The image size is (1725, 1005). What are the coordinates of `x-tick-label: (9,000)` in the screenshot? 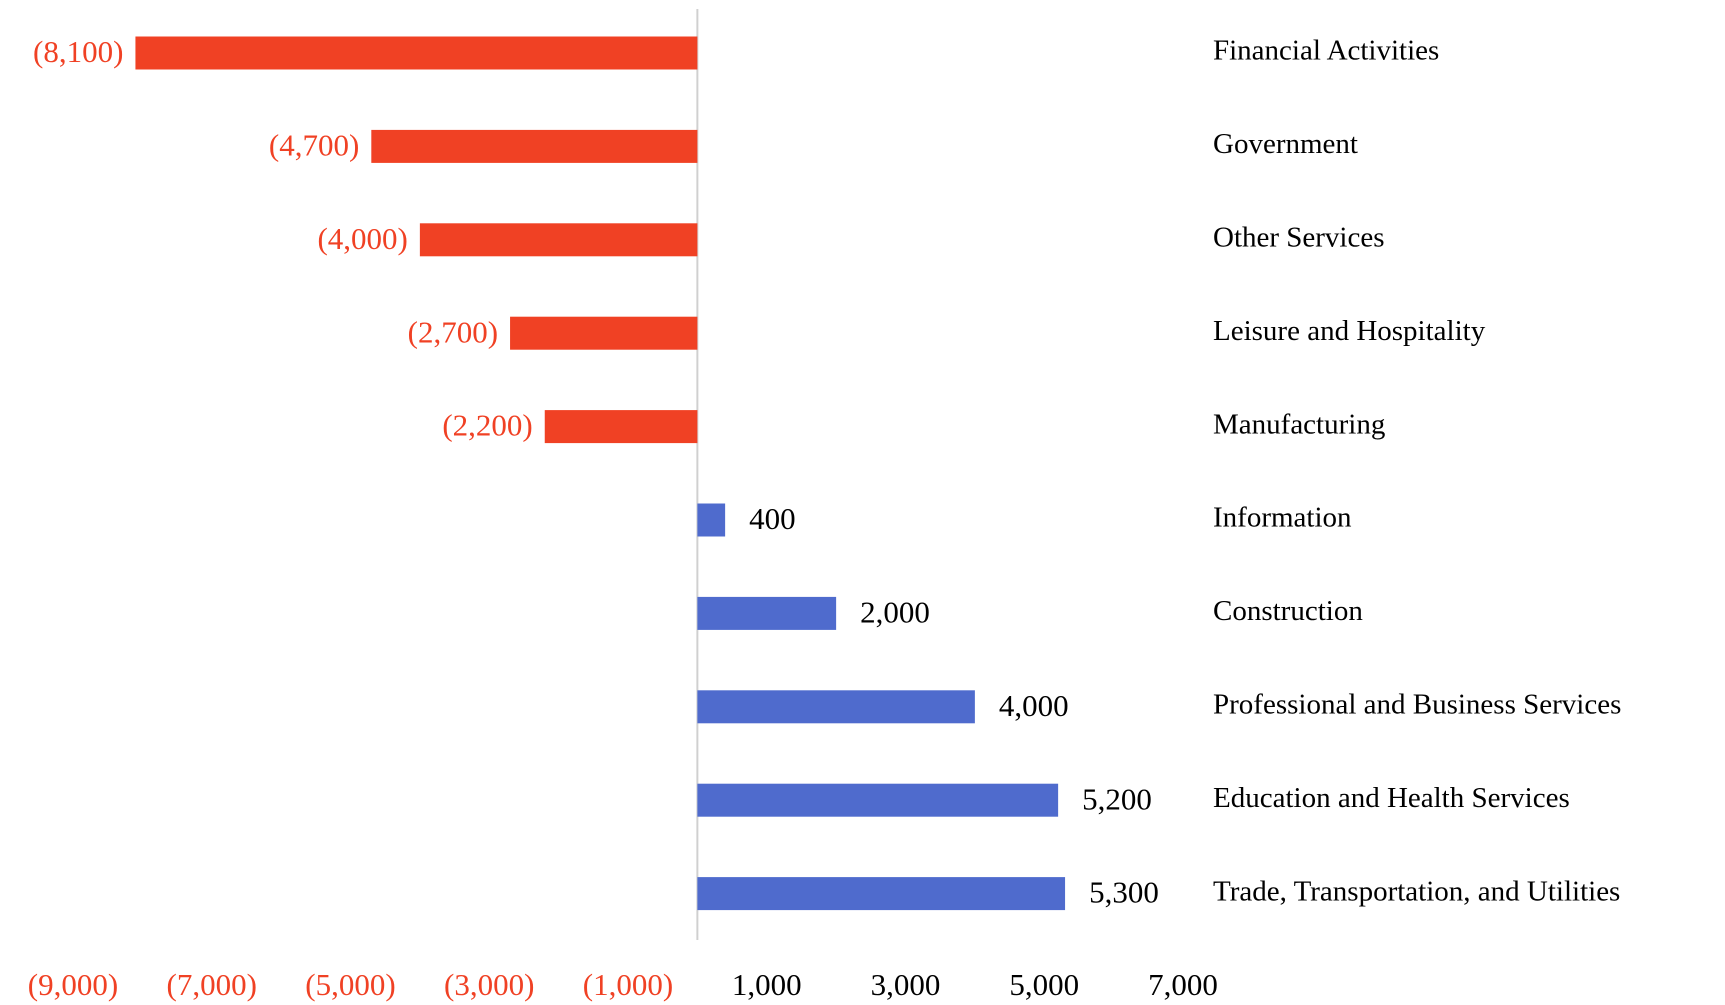 It's located at (73, 984).